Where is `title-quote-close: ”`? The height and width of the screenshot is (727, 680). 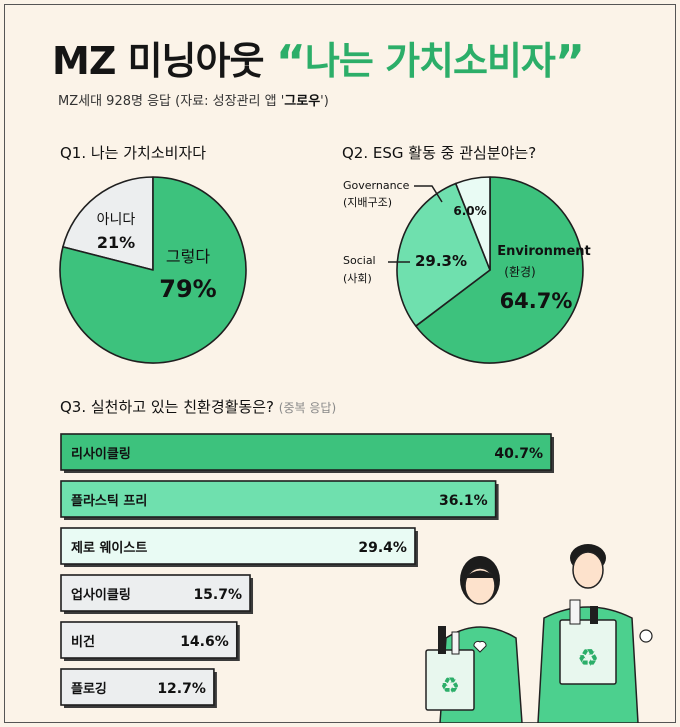
title-quote-close: ” is located at coordinates (569, 62).